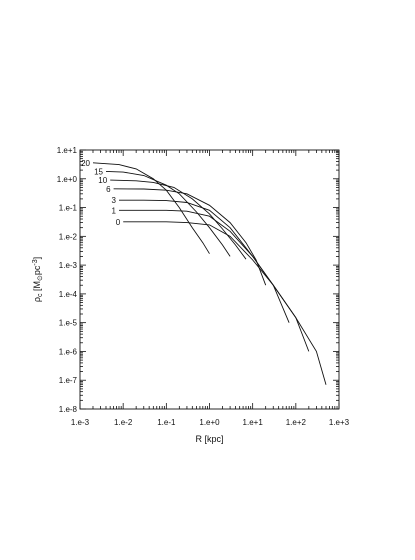 The width and height of the screenshot is (415, 560). I want to click on series-label-1: 1, so click(114, 210).